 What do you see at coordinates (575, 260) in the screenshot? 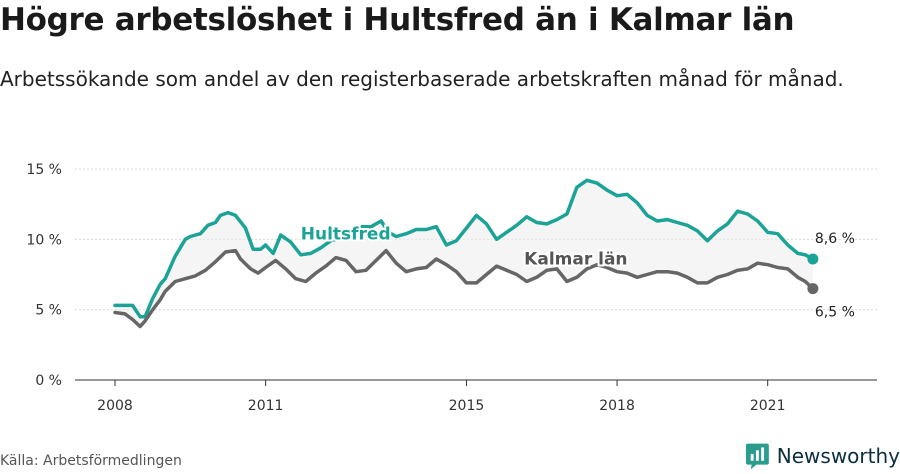
I see `series-label-kalmar-lan: Kalmar län` at bounding box center [575, 260].